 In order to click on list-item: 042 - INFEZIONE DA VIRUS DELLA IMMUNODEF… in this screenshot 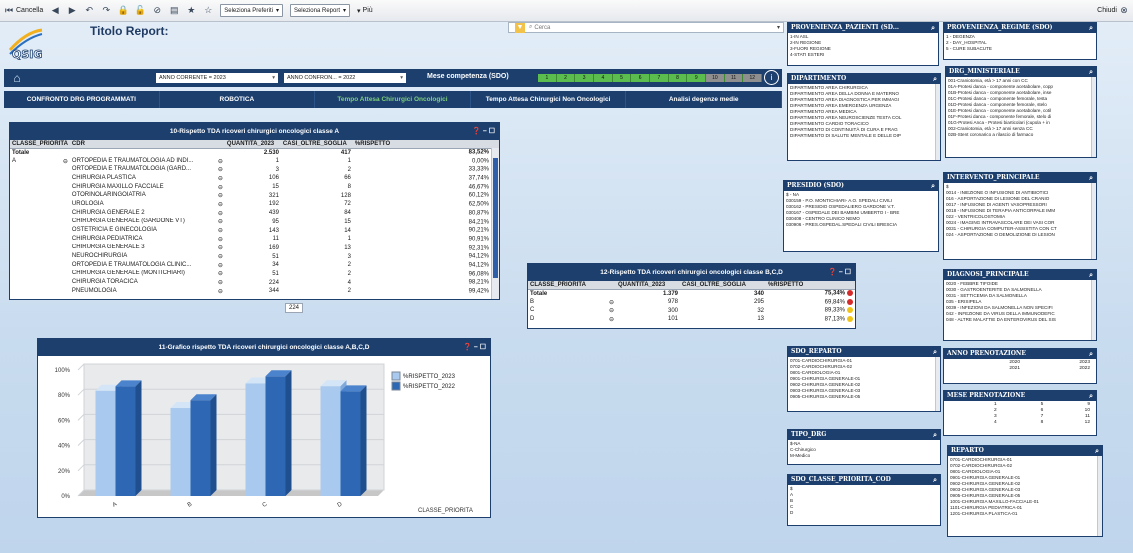, I will do `click(1000, 313)`.